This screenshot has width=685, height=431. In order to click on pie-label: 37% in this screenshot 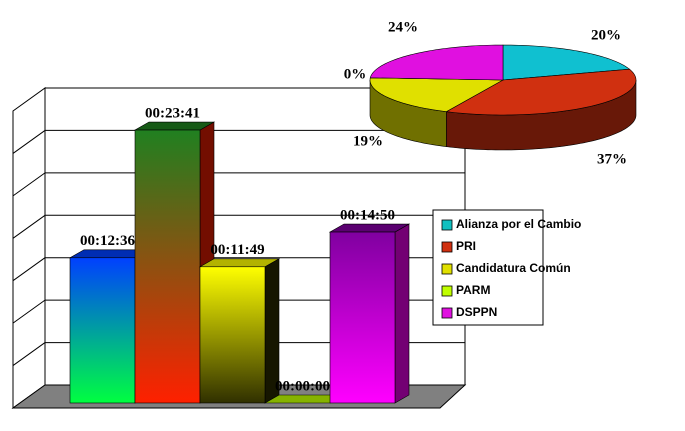, I will do `click(612, 159)`.